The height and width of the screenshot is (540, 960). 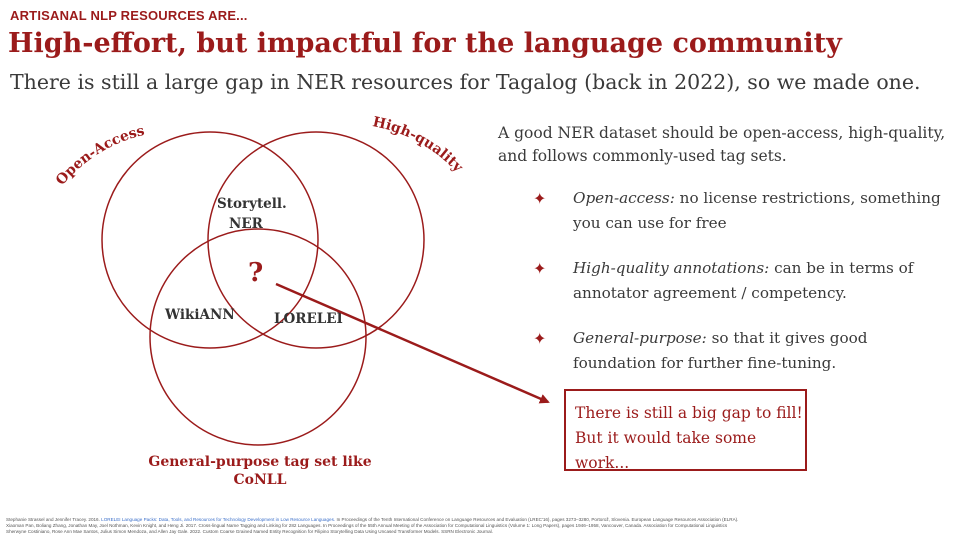 What do you see at coordinates (671, 268) in the screenshot?
I see `bullet-term: High-quality annotations:` at bounding box center [671, 268].